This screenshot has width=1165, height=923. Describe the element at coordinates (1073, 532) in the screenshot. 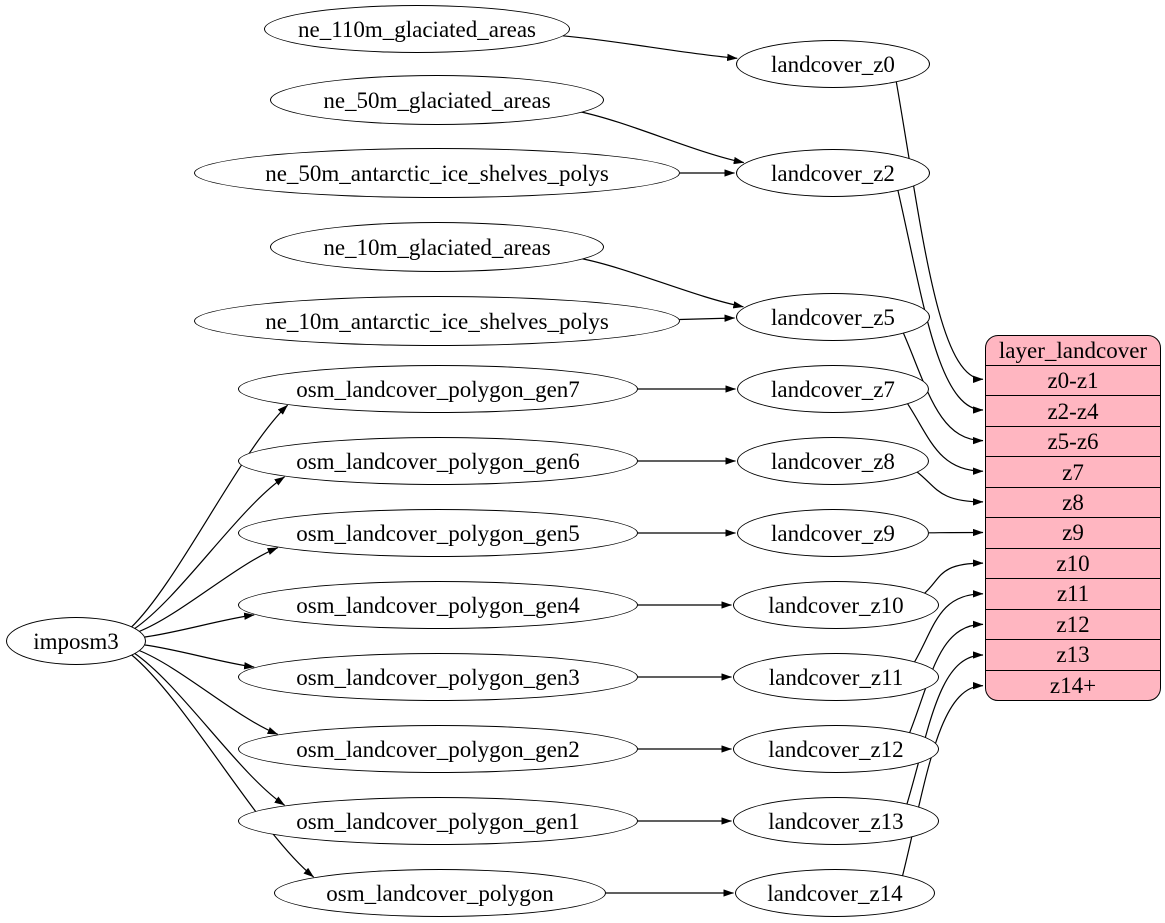

I see `record-row-z9: z9` at that location.